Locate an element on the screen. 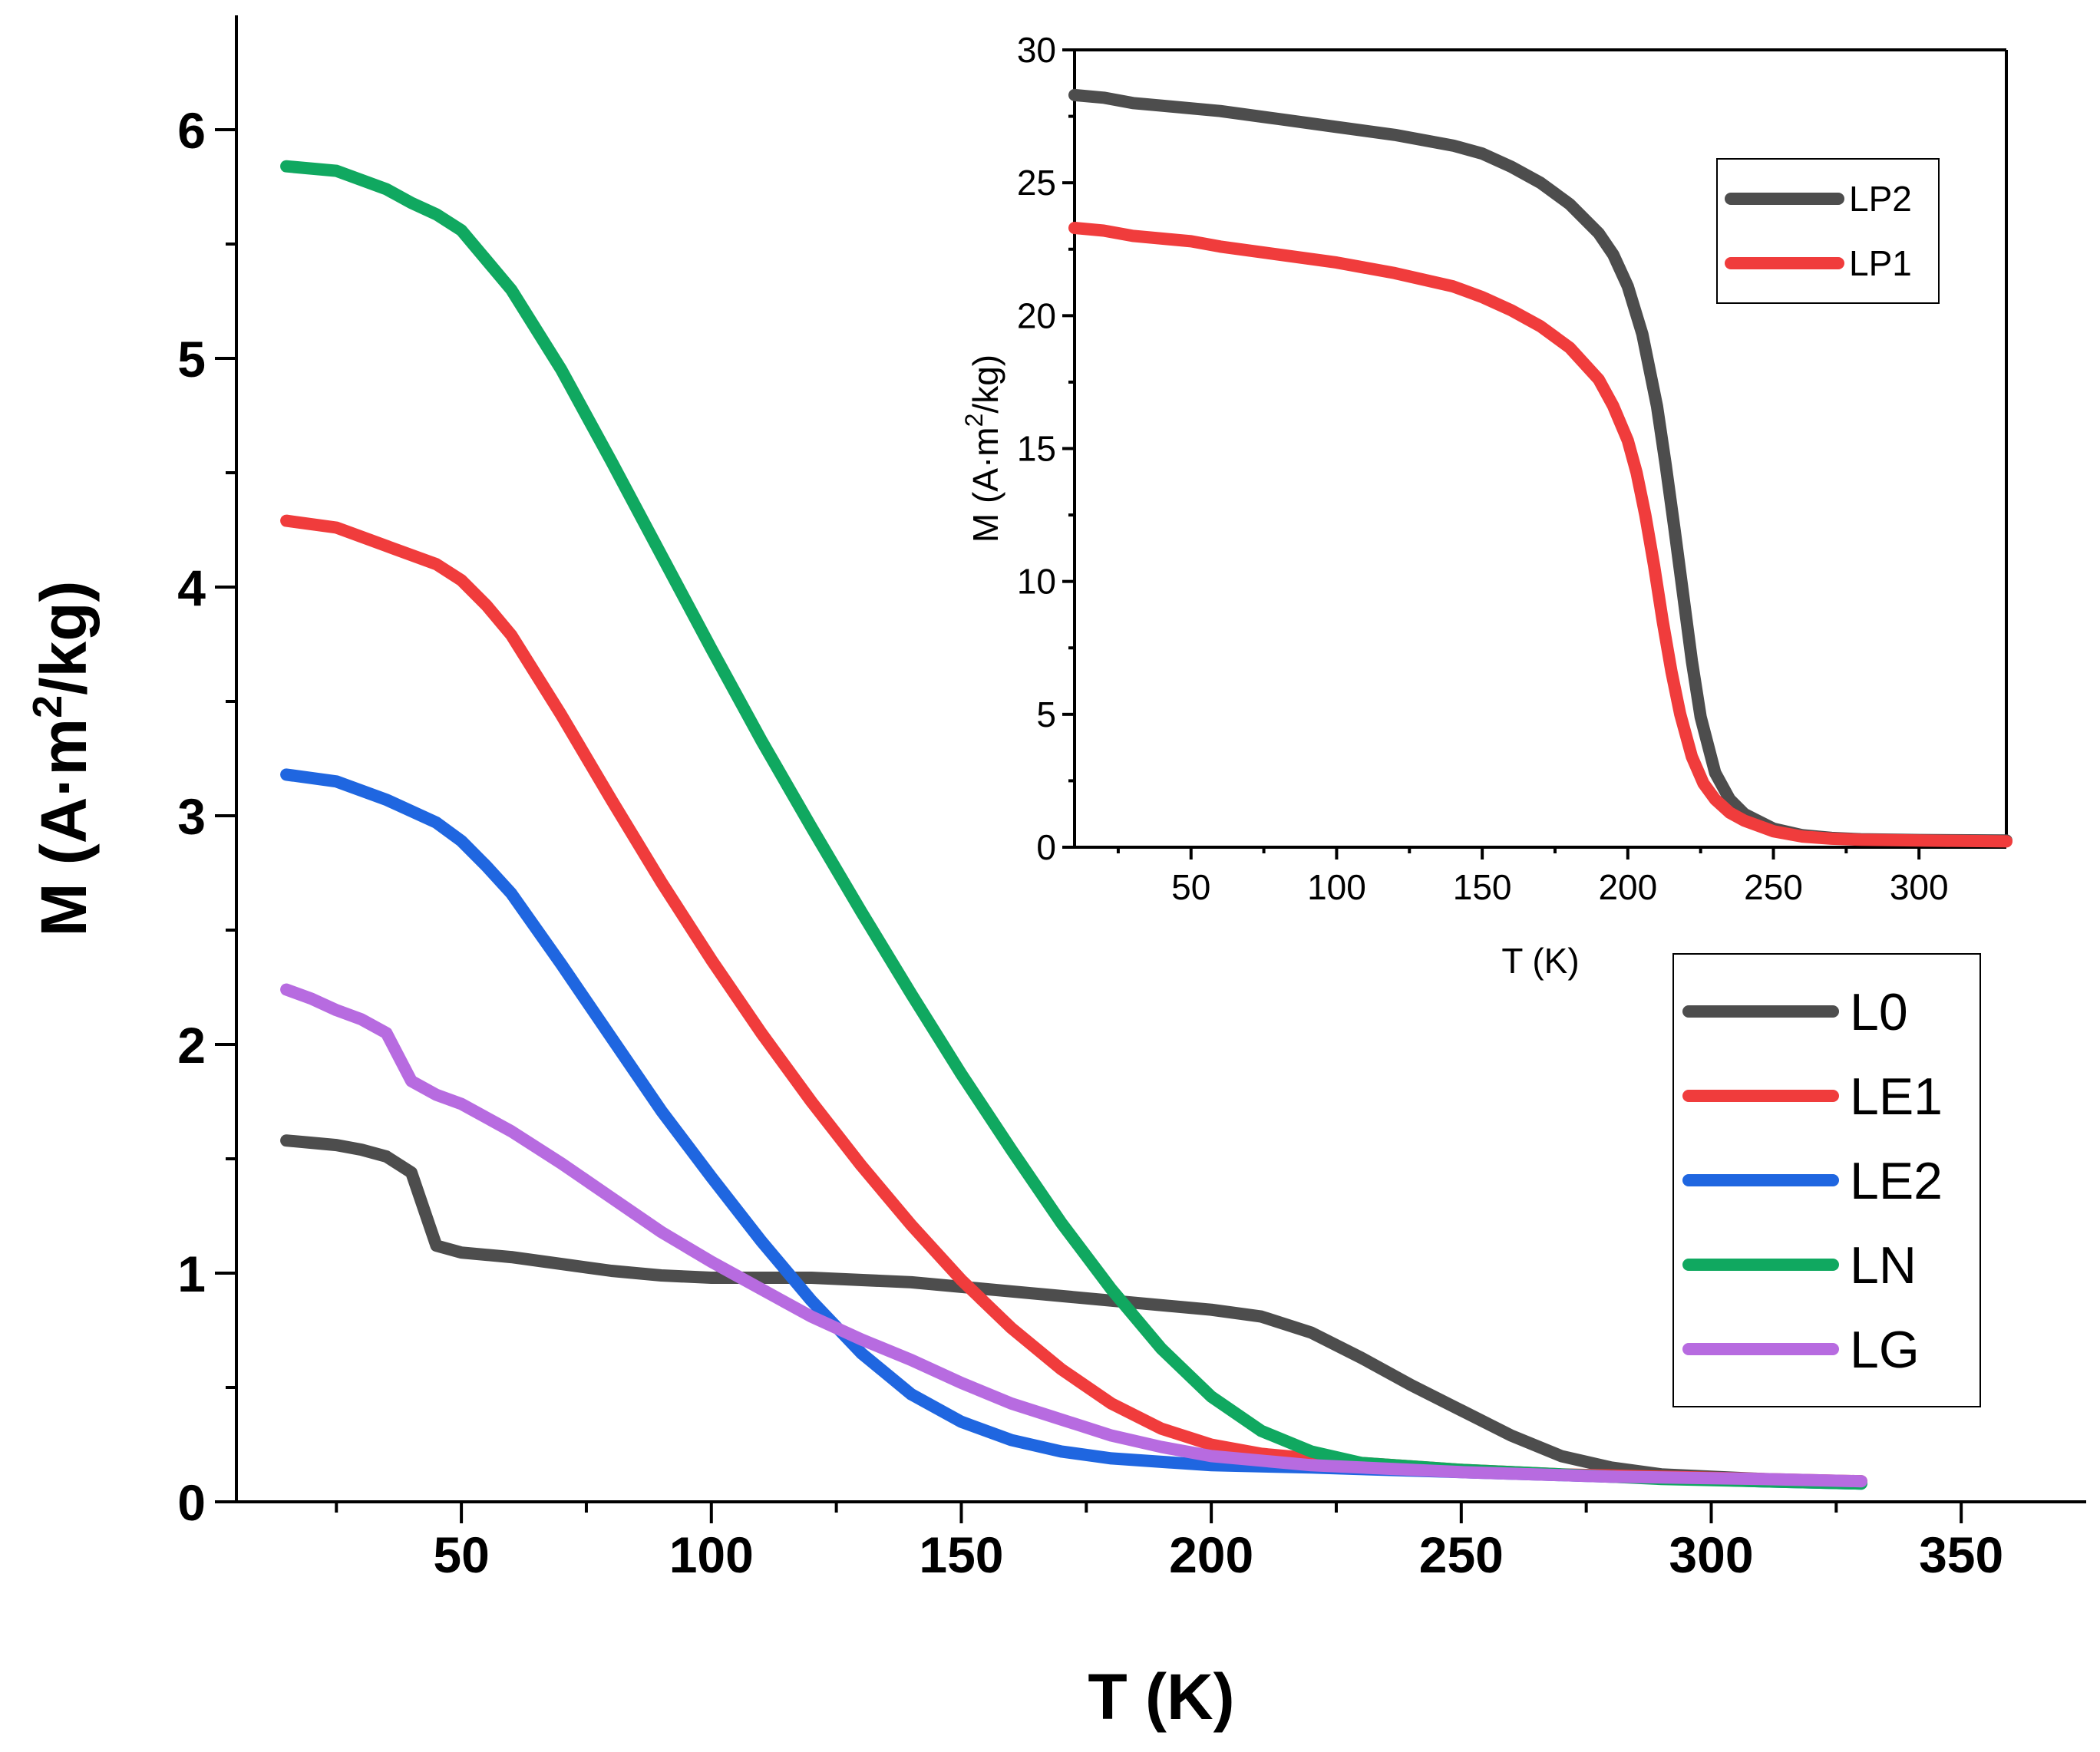 The image size is (2100, 1752). main-y-axis-title: M (A·m2/kg) is located at coordinates (63, 759).